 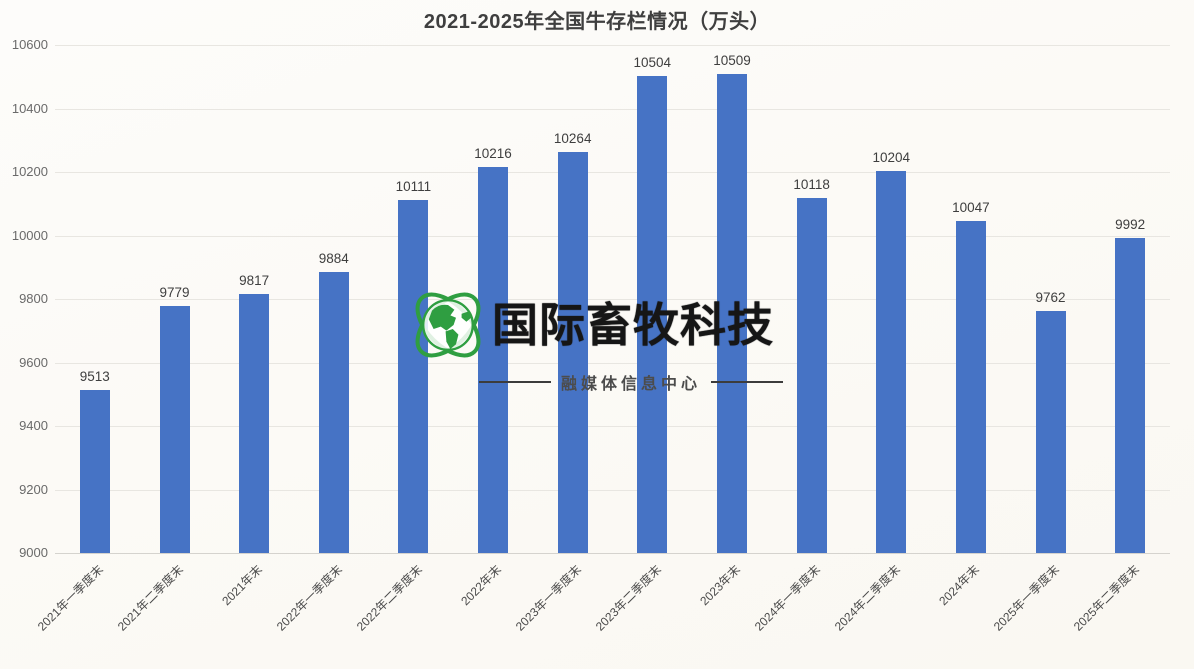 What do you see at coordinates (631, 384) in the screenshot?
I see `watermark-subtitle: 融媒体信息中心` at bounding box center [631, 384].